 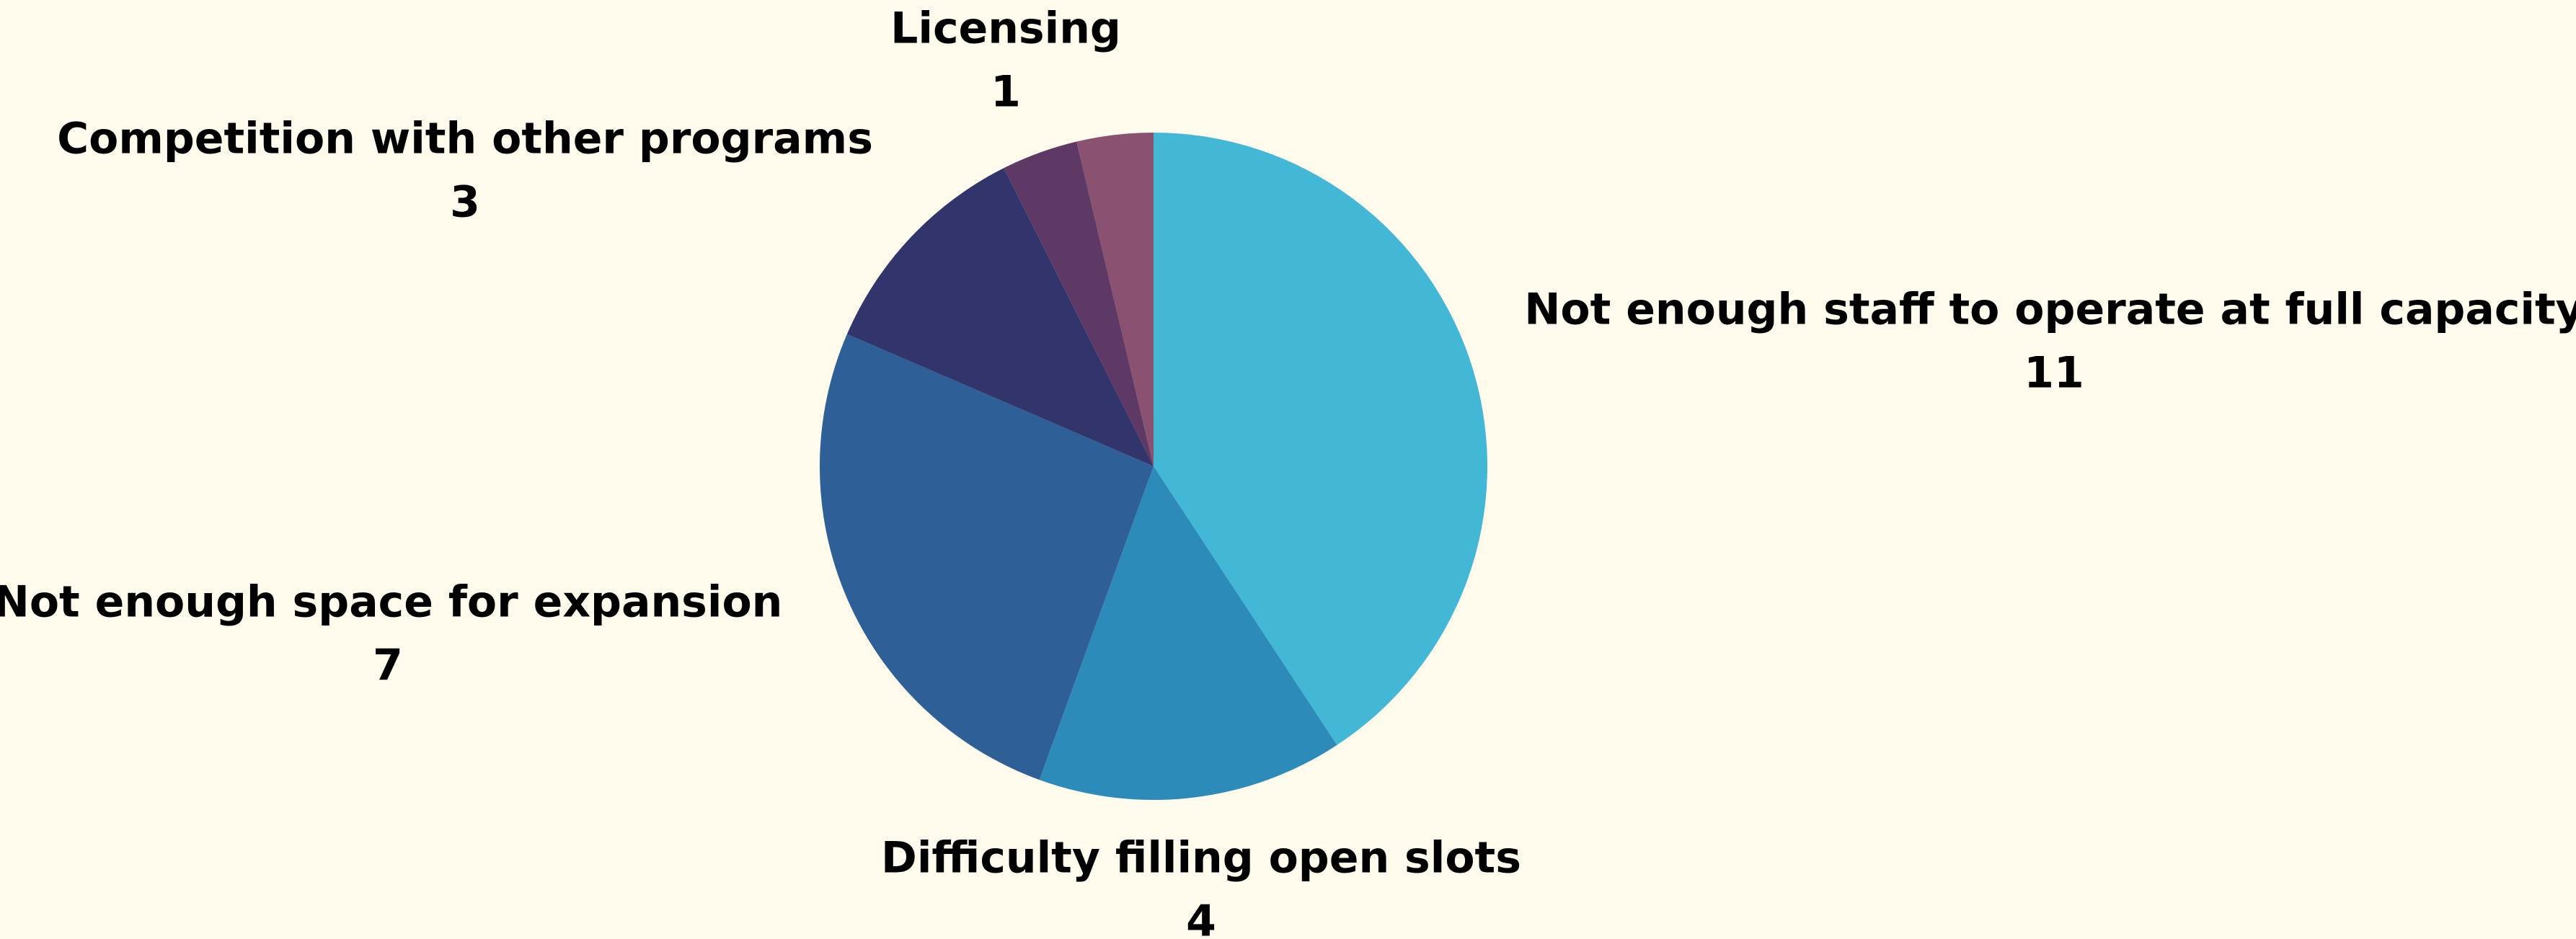 I want to click on slice-value: 4, so click(x=1201, y=917).